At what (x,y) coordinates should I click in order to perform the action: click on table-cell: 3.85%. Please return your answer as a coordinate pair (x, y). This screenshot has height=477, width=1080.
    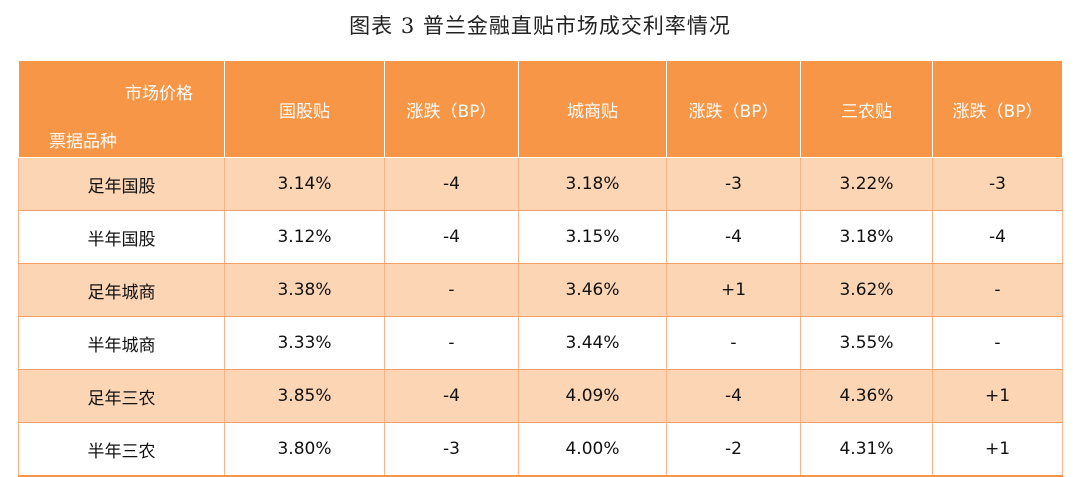
    Looking at the image, I should click on (304, 396).